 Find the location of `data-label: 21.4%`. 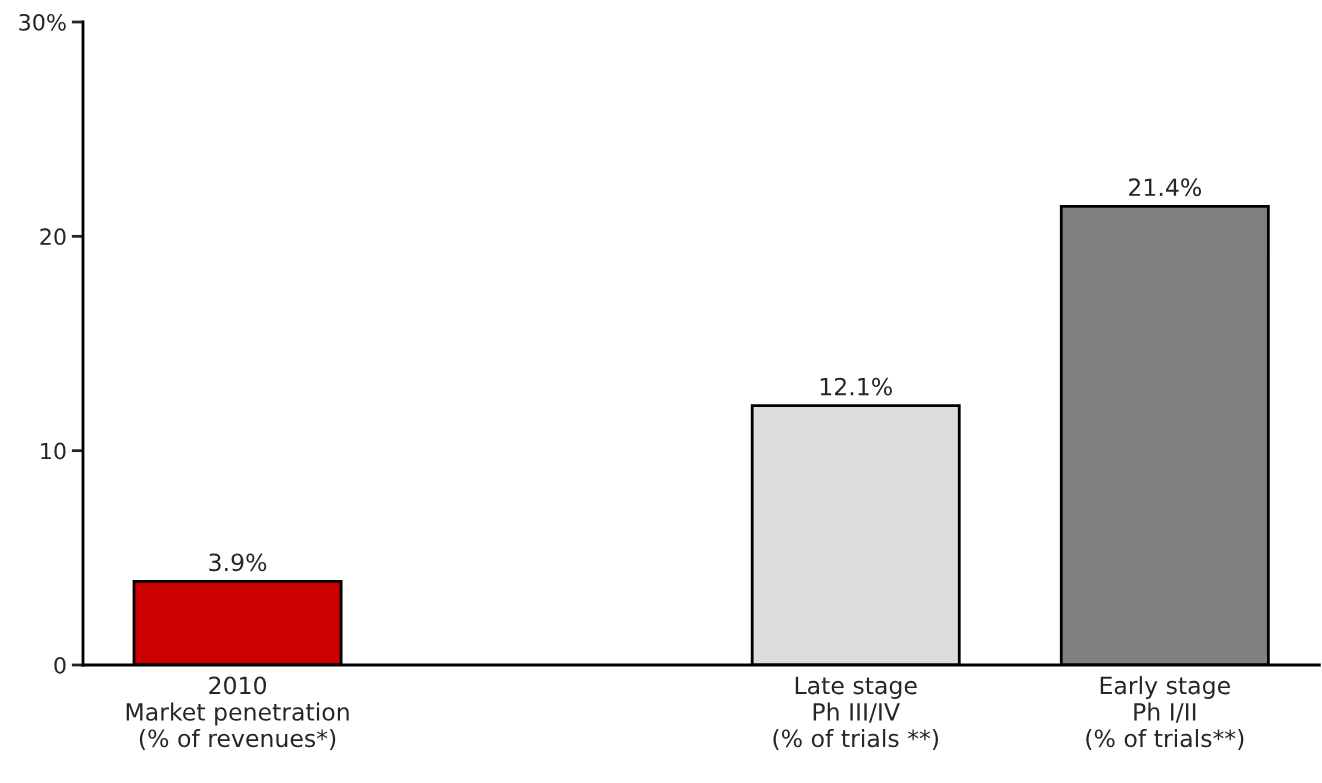

data-label: 21.4% is located at coordinates (1165, 187).